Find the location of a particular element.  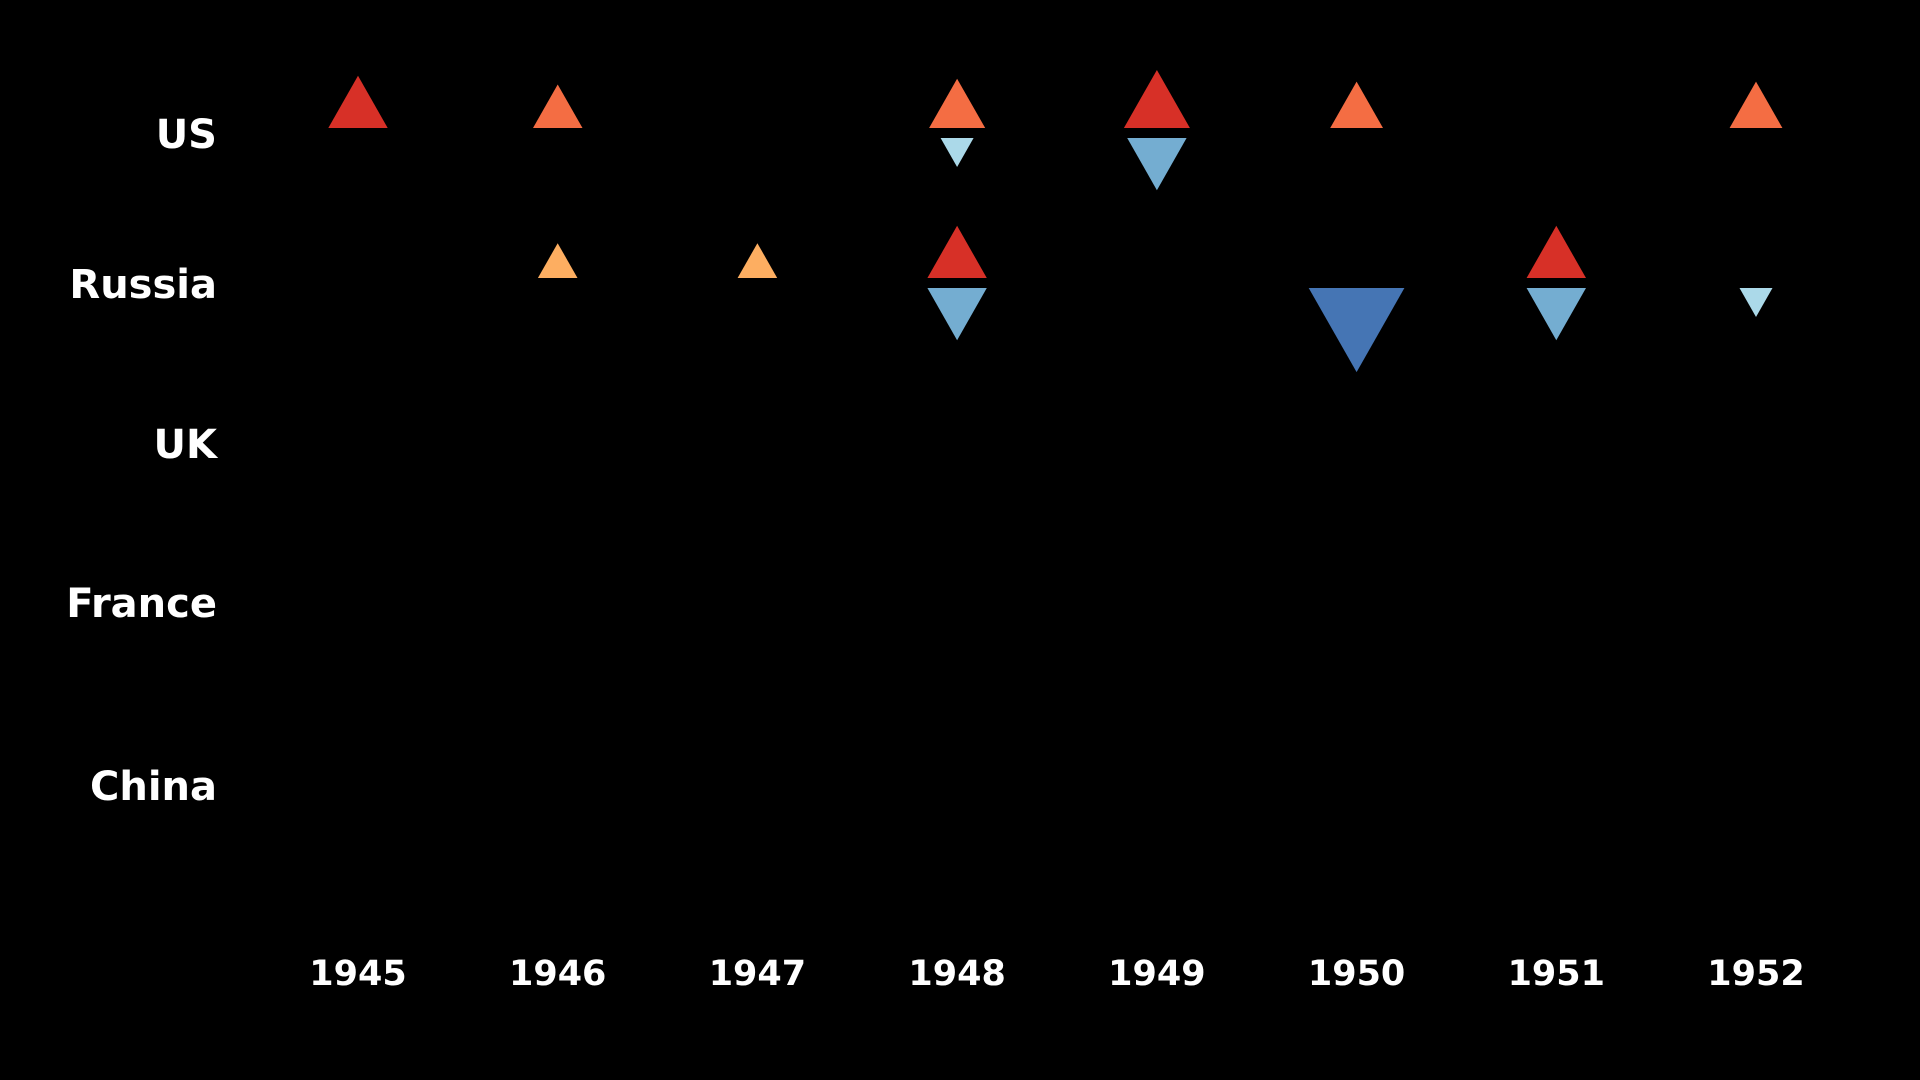

col-label-1950: 1950 is located at coordinates (1356, 974).